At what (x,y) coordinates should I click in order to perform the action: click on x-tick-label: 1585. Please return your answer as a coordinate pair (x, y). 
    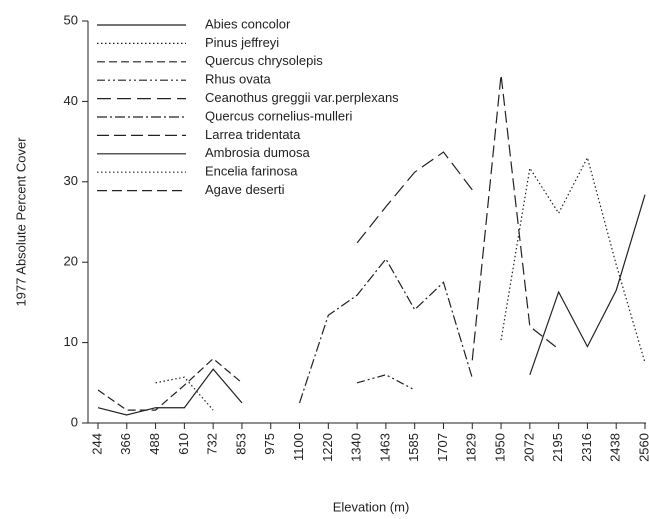
    Looking at the image, I should click on (413, 447).